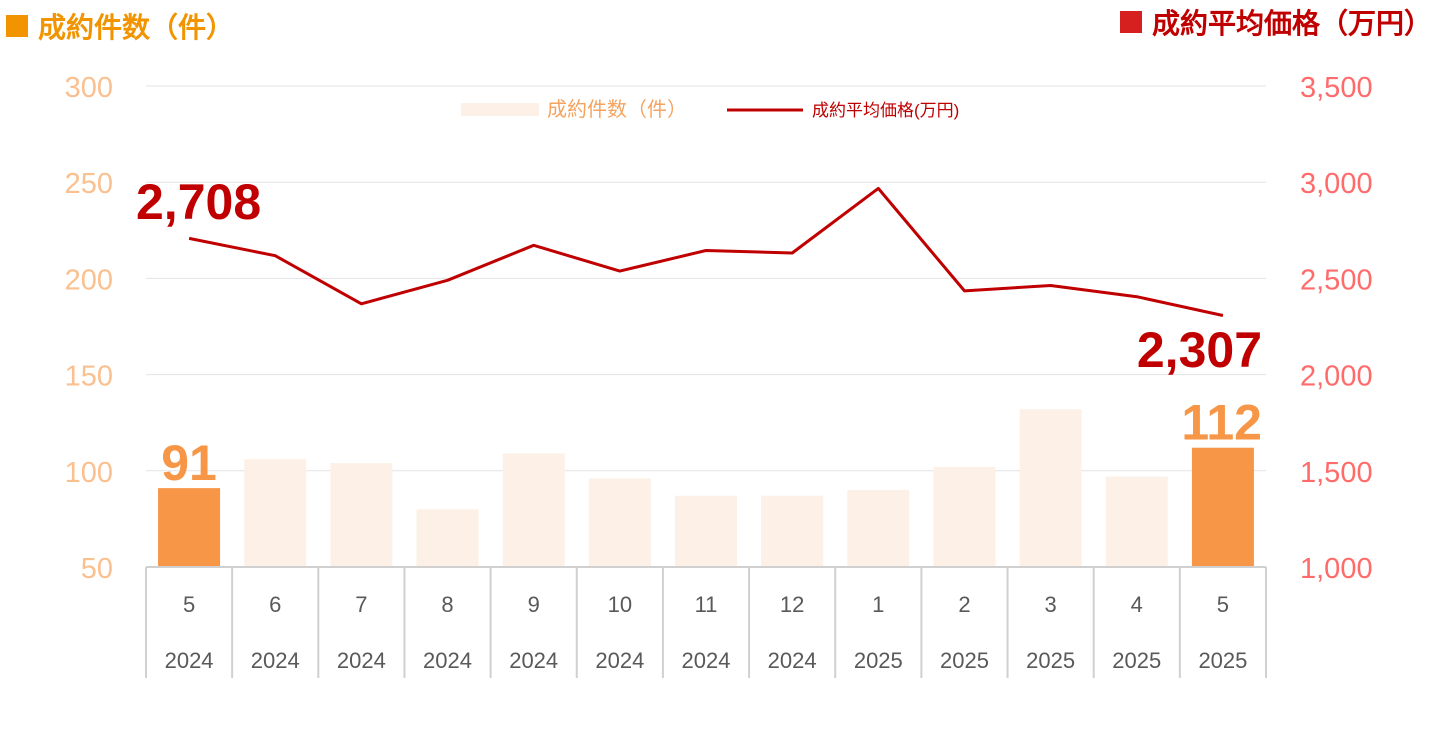  I want to click on x-tick-label-month: 8, so click(447, 604).